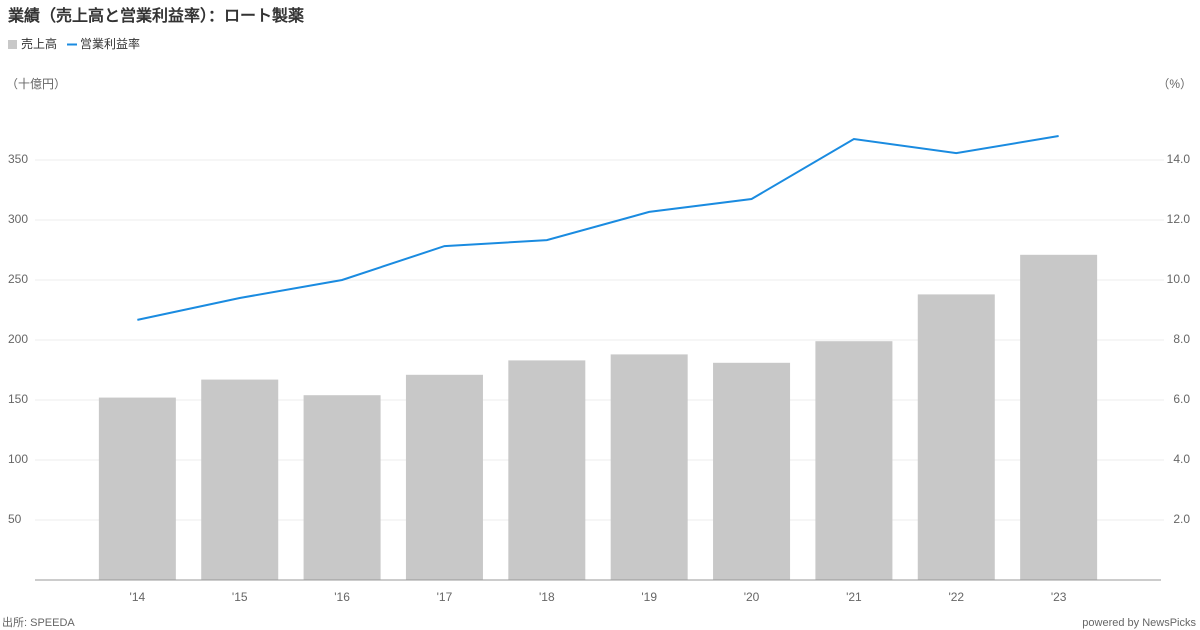  I want to click on x-tick-label: '17, so click(445, 597).